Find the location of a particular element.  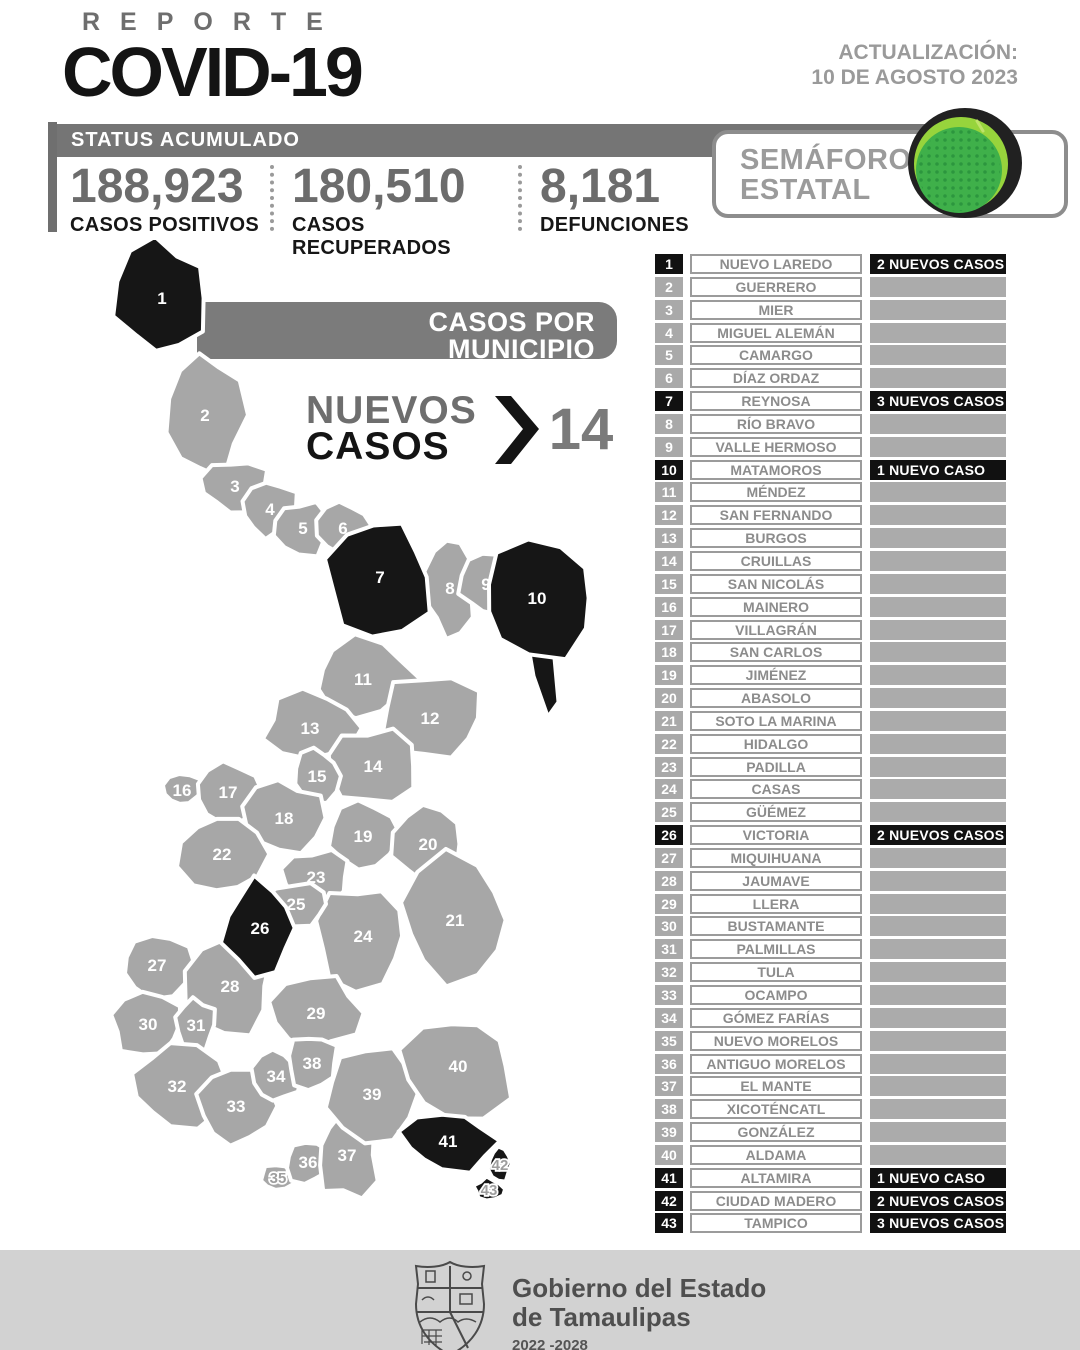

map-region-label-19: 19 is located at coordinates (363, 836).